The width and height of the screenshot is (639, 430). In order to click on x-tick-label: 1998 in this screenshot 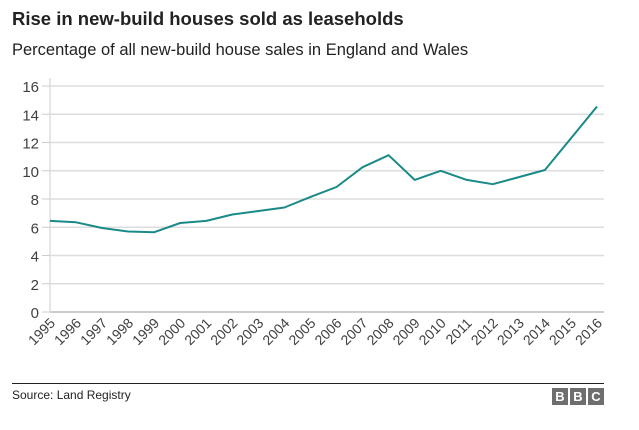, I will do `click(119, 331)`.